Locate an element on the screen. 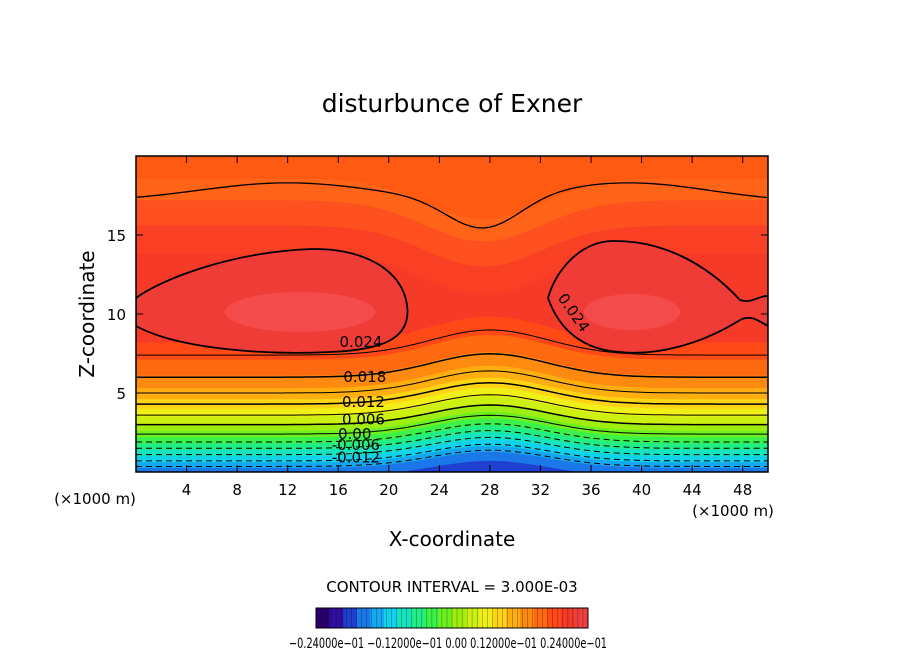  left-core is located at coordinates (300, 312).